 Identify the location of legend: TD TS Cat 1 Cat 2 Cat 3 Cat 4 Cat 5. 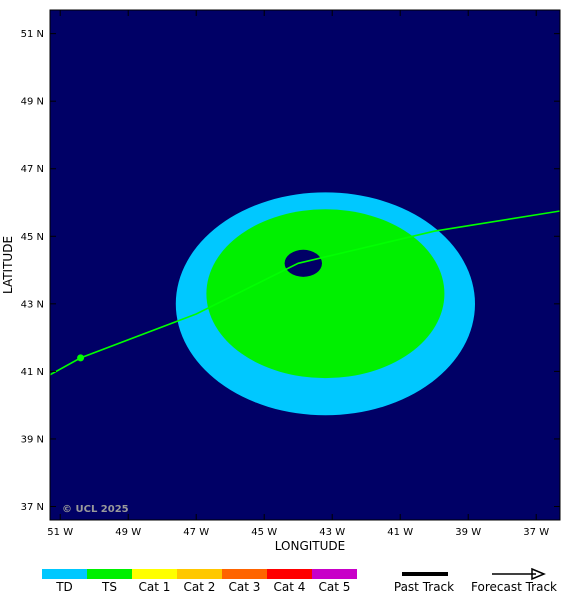
(199, 581).